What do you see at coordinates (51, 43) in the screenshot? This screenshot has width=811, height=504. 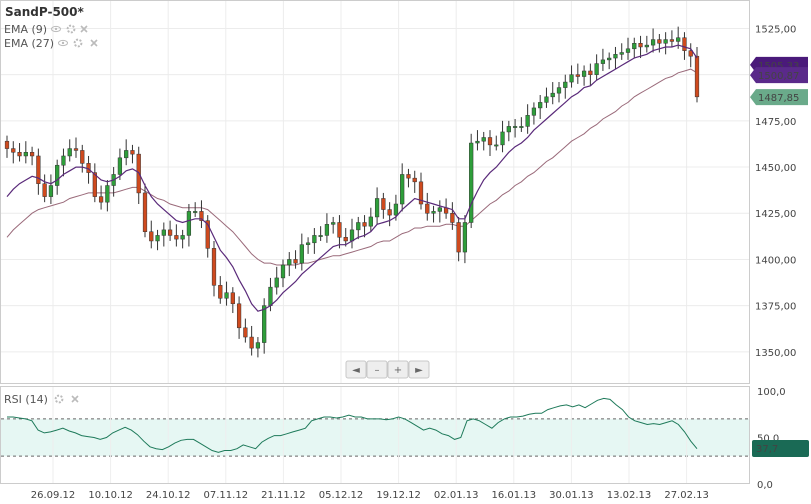 I see `indicator-ema-27: EMA (27)` at bounding box center [51, 43].